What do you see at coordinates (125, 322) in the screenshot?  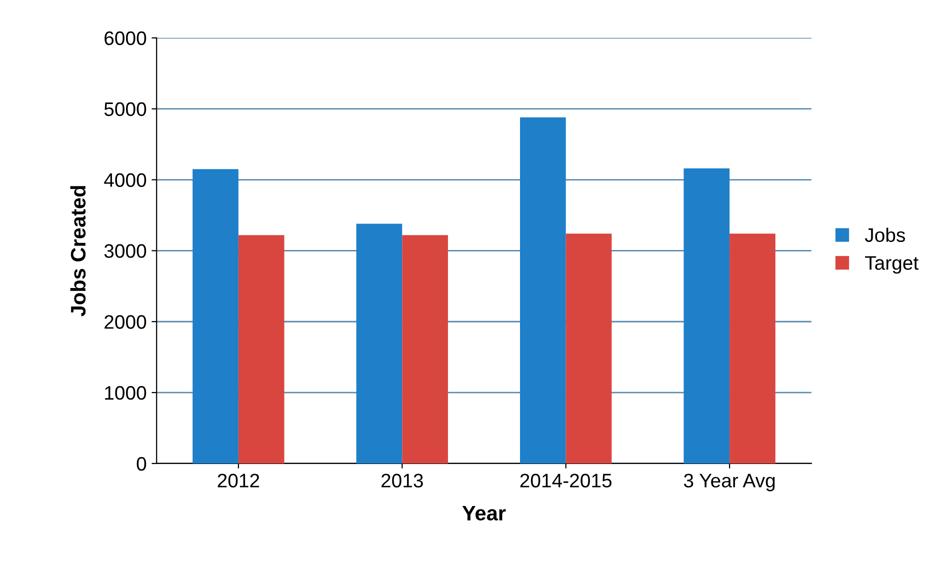 I see `y-tick-label: 2000` at bounding box center [125, 322].